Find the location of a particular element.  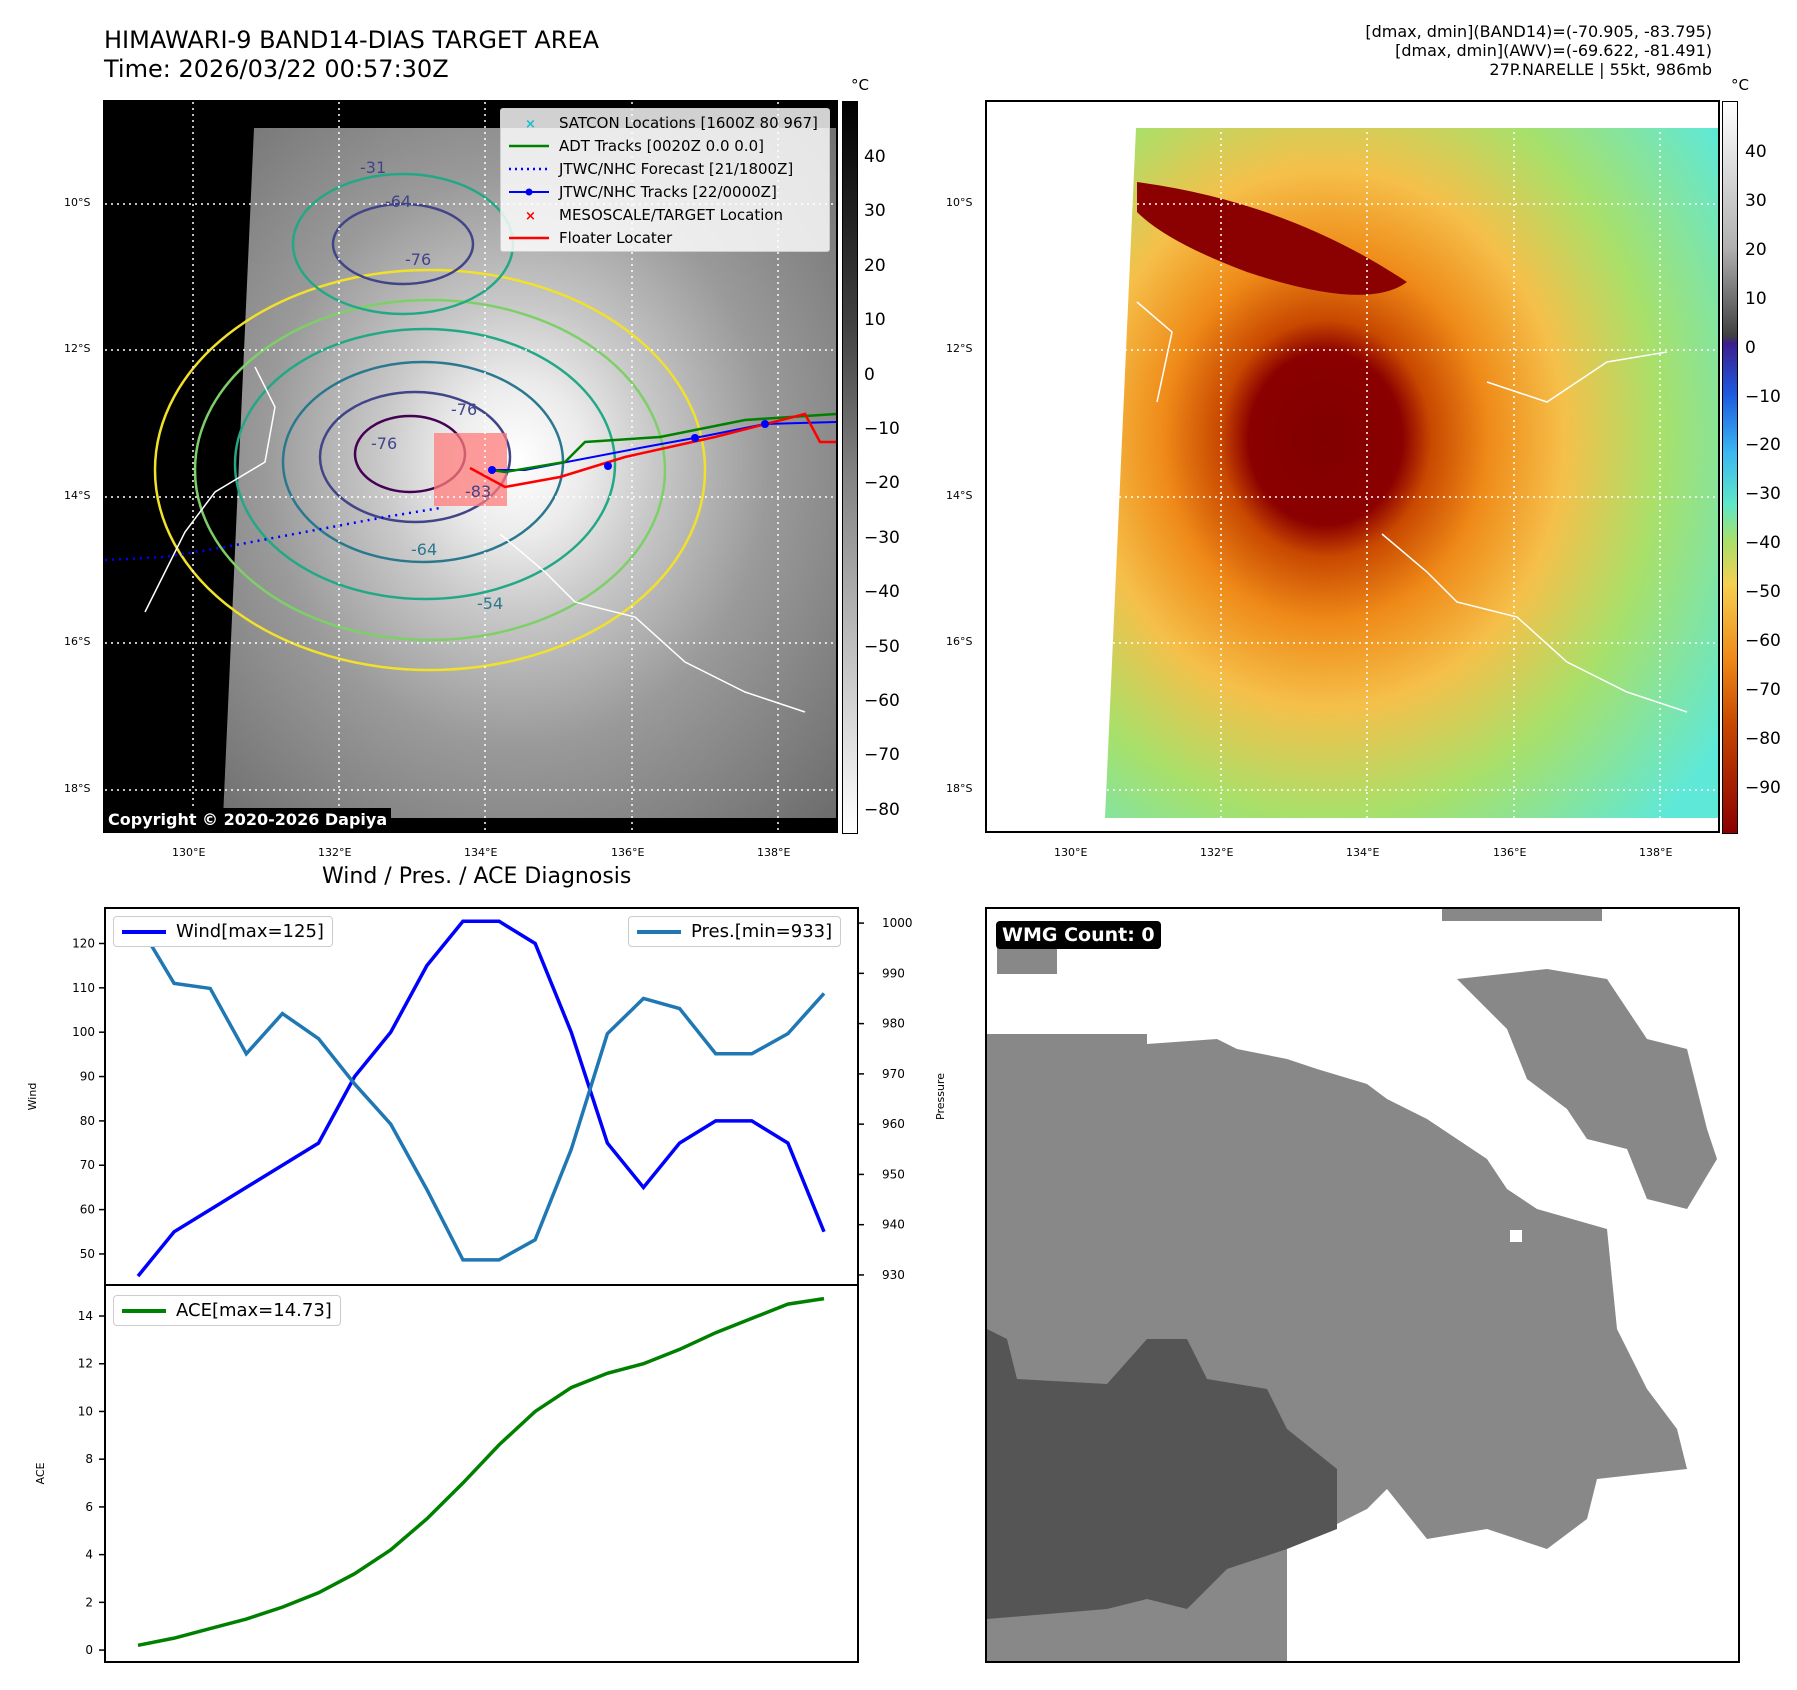

wind-ytick-label: 120 is located at coordinates (83, 943).